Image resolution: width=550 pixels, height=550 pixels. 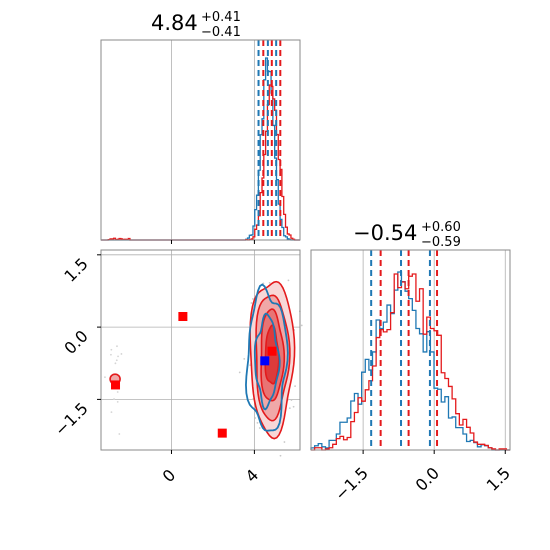 What do you see at coordinates (351, 483) in the screenshot?
I see `x-tick-label: −1.5` at bounding box center [351, 483].